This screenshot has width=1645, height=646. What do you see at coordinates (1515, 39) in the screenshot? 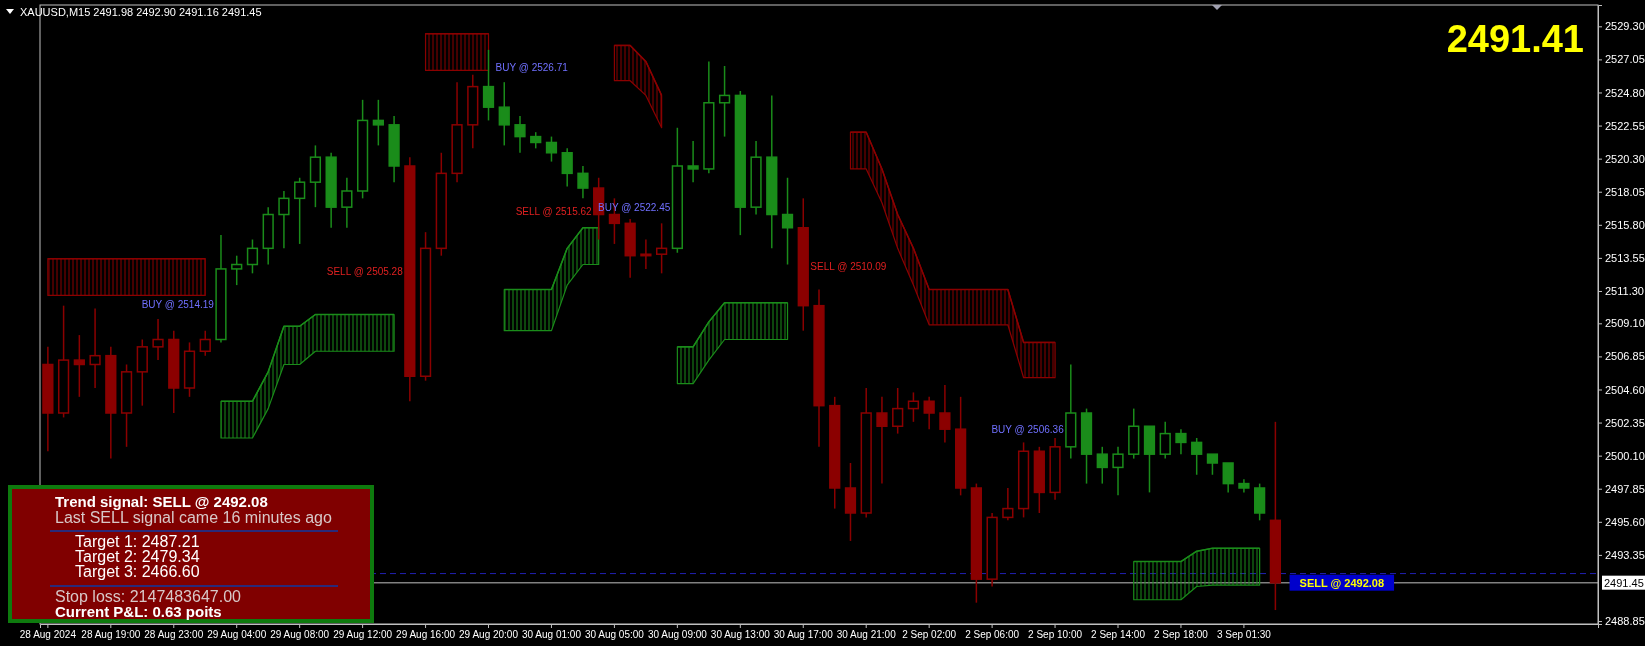
I see `annotation: 2491.41` at bounding box center [1515, 39].